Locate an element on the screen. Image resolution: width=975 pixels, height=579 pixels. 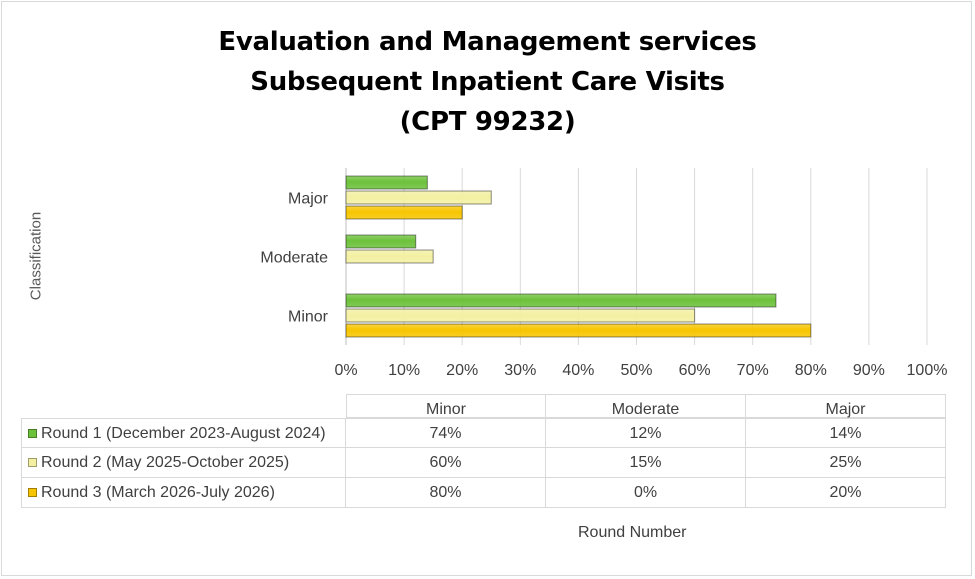
x-tick-label: 40% is located at coordinates (578, 370).